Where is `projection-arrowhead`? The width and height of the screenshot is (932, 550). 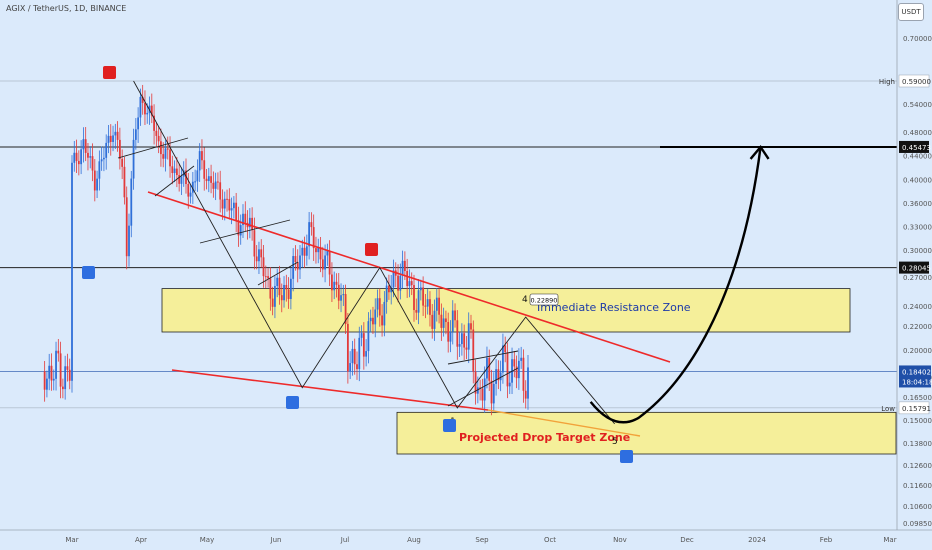 projection-arrowhead is located at coordinates (759, 152).